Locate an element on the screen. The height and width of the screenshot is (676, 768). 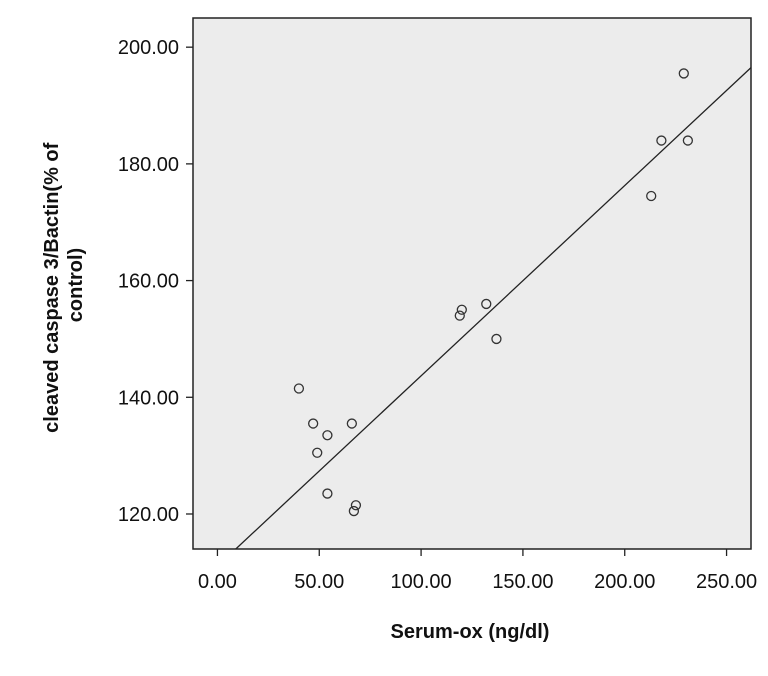
x-tick-label-0: 0.00 is located at coordinates (217, 582).